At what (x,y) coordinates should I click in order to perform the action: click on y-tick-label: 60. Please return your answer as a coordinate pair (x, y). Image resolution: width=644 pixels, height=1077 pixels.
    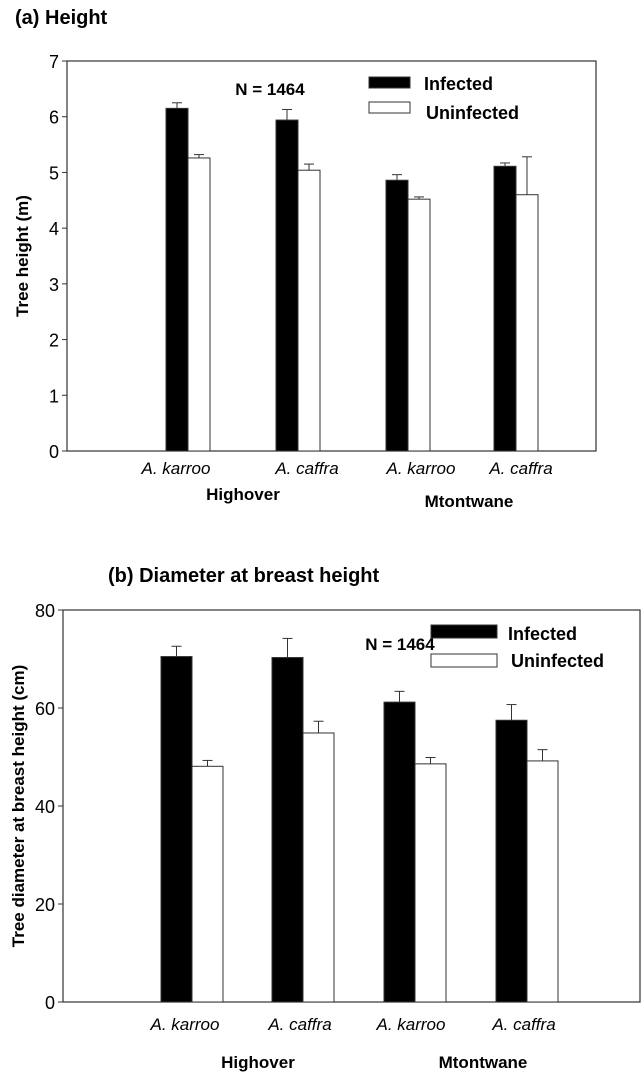
    Looking at the image, I should click on (45, 709).